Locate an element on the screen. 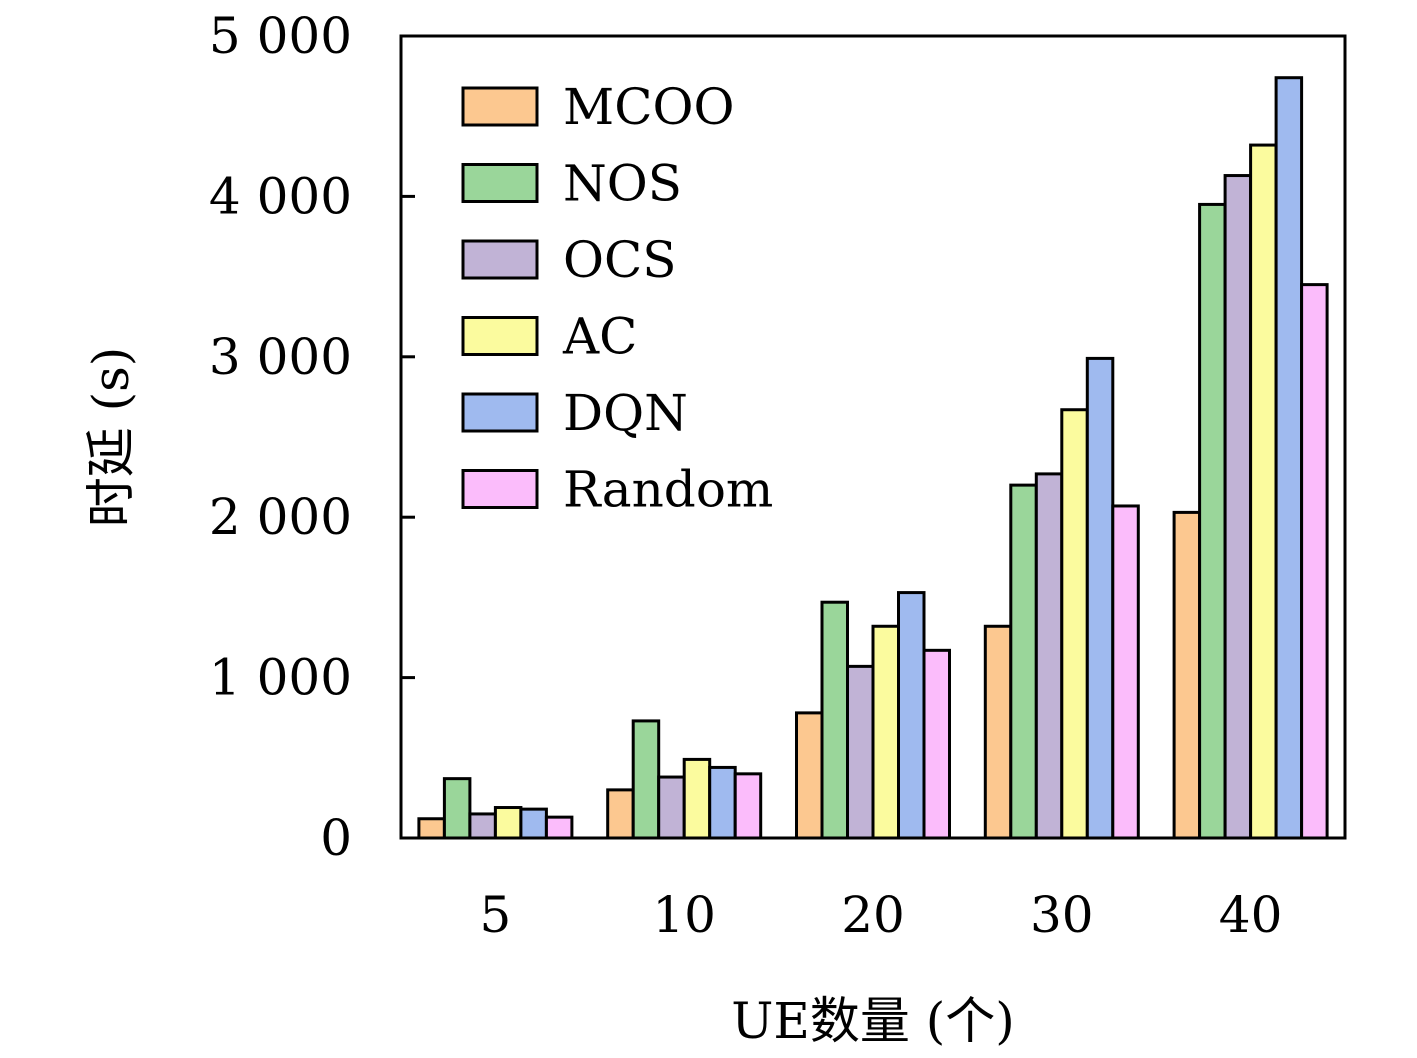 Image resolution: width=1417 pixels, height=1058 pixels. x-axis: 5 10 20 30 40 is located at coordinates (880, 915).